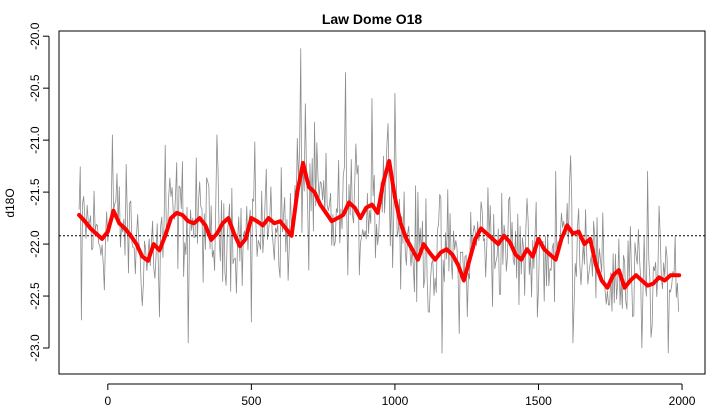 Image resolution: width=720 pixels, height=420 pixels. What do you see at coordinates (538, 401) in the screenshot?
I see `x-tick-label: 1500` at bounding box center [538, 401].